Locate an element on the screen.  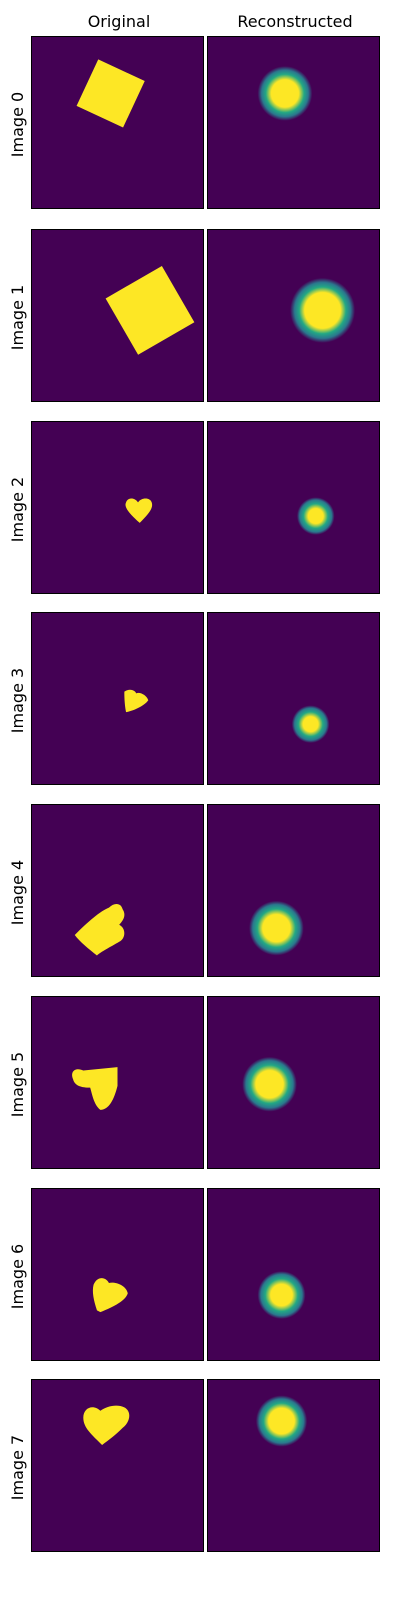
column-title-reconstructed: Reconstructed is located at coordinates (295, 21).